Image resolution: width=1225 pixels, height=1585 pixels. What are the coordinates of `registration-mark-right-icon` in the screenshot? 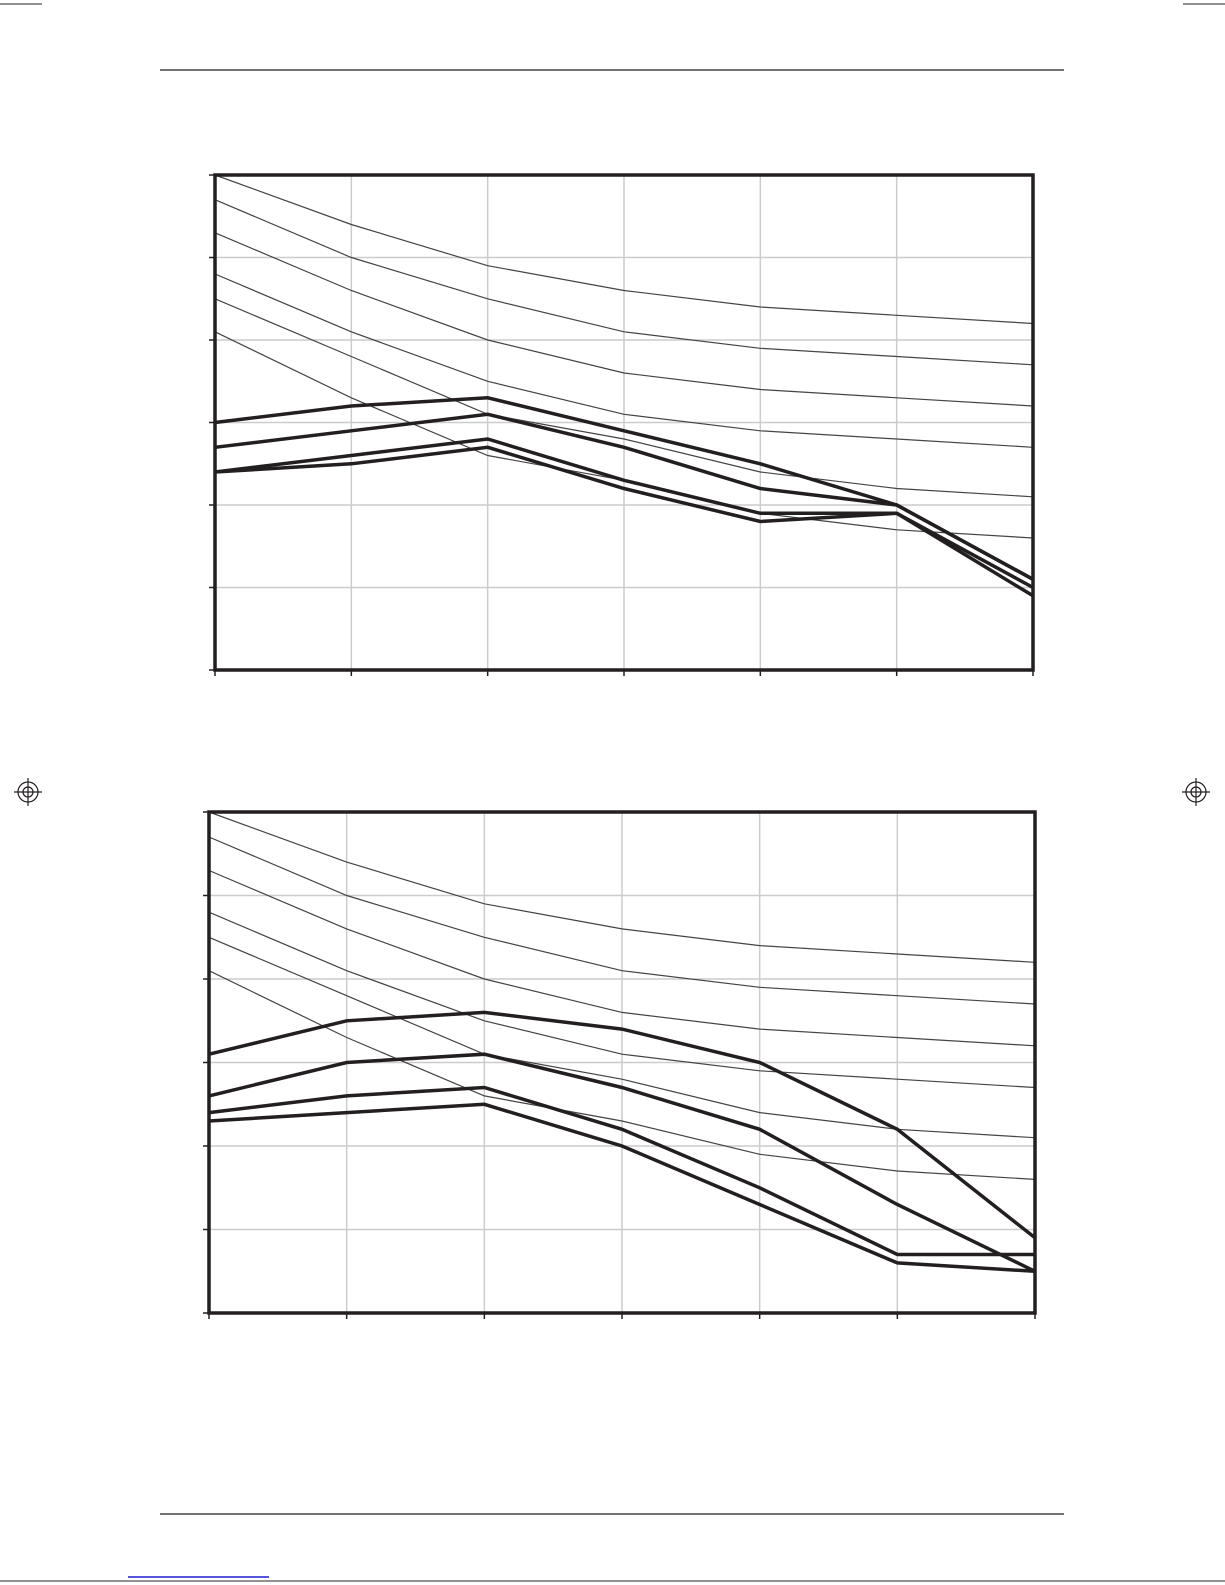 It's located at (1196, 792).